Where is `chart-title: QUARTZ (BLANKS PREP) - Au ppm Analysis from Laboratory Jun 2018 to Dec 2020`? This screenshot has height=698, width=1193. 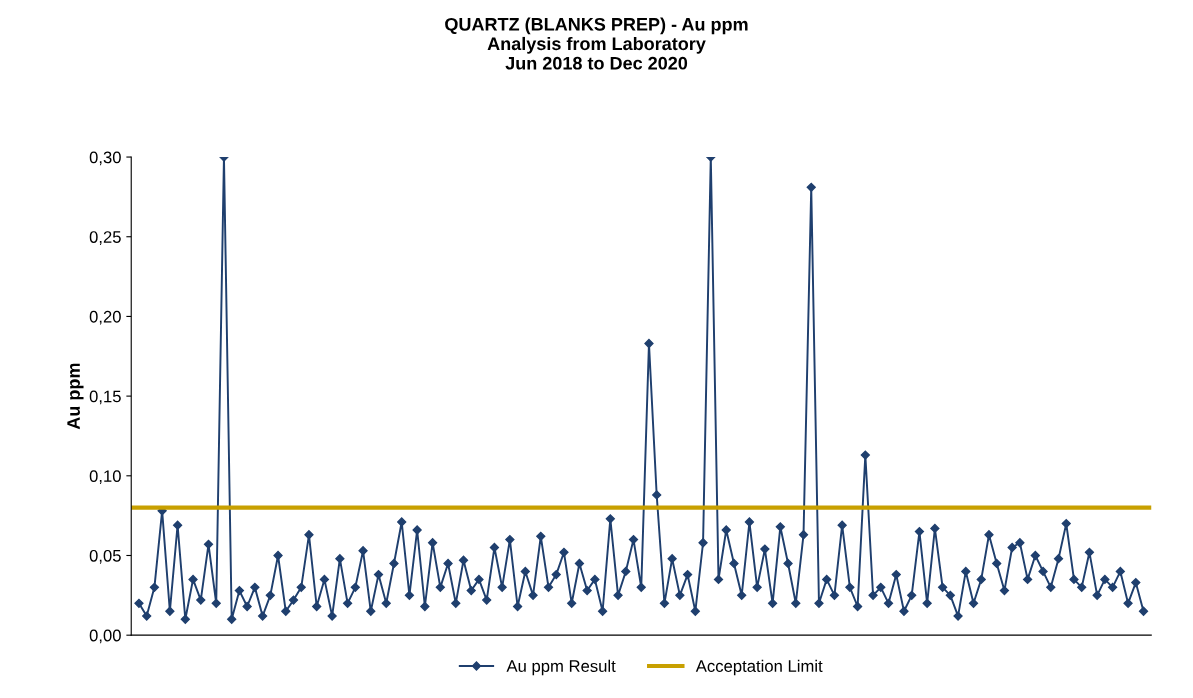
chart-title: QUARTZ (BLANKS PREP) - Au ppm Analysis from Laboratory Jun 2018 to Dec 2020 is located at coordinates (596, 43).